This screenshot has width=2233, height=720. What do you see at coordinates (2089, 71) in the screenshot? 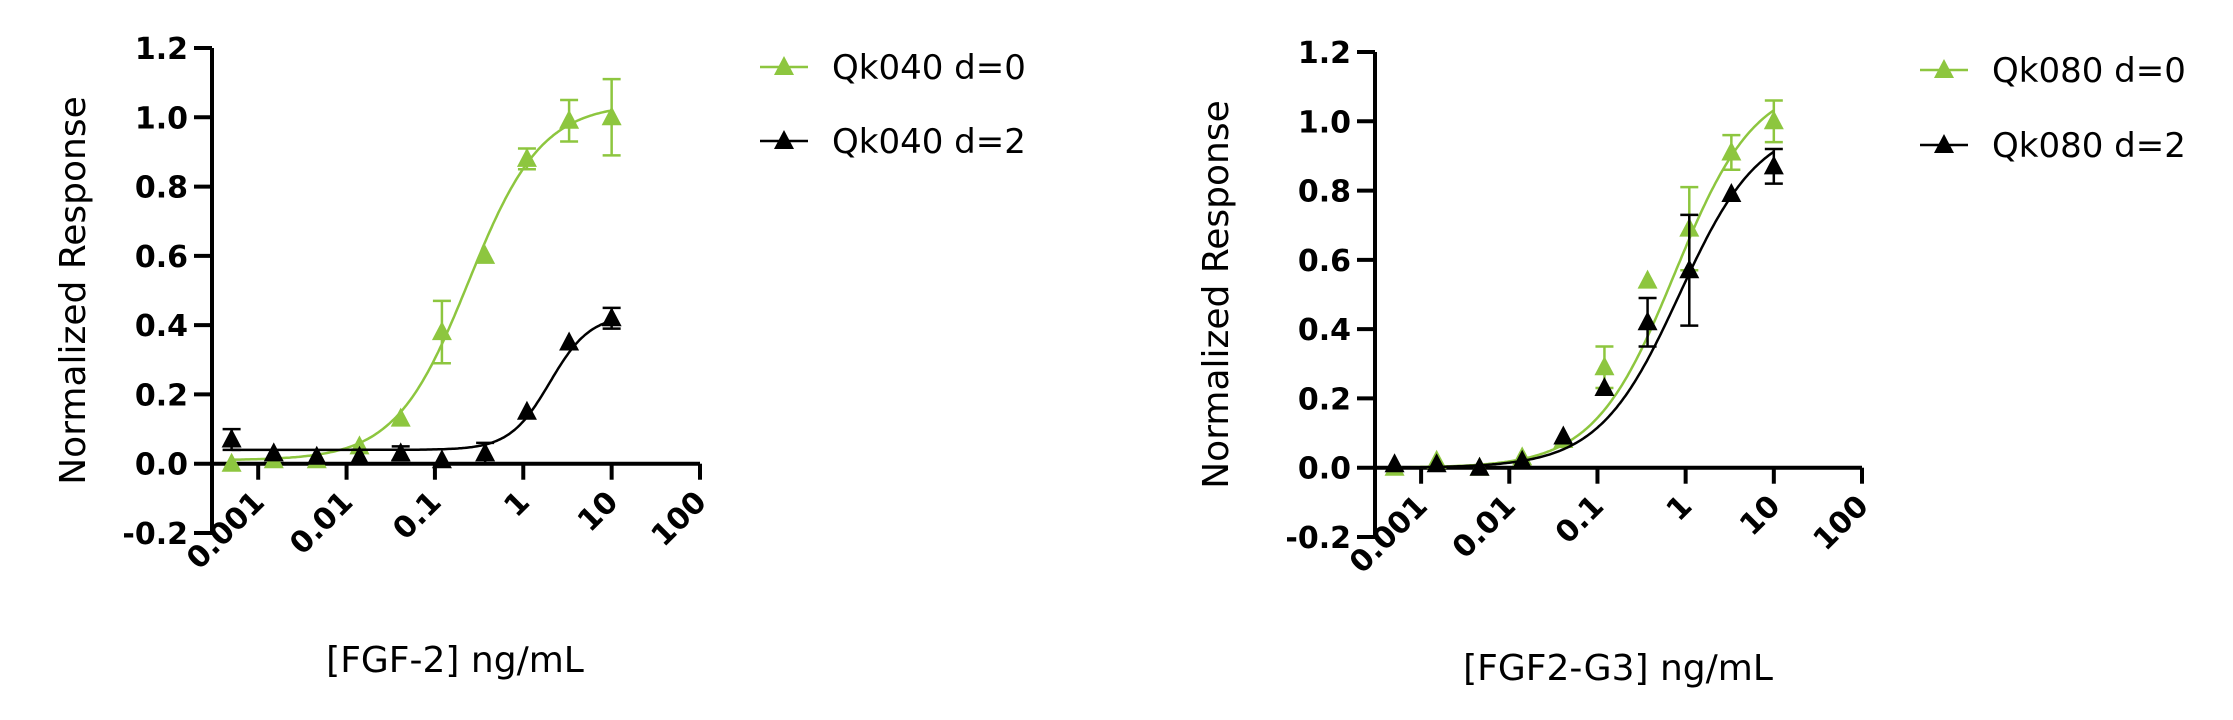
I see `legend-label: Qk080 d=0` at bounding box center [2089, 71].